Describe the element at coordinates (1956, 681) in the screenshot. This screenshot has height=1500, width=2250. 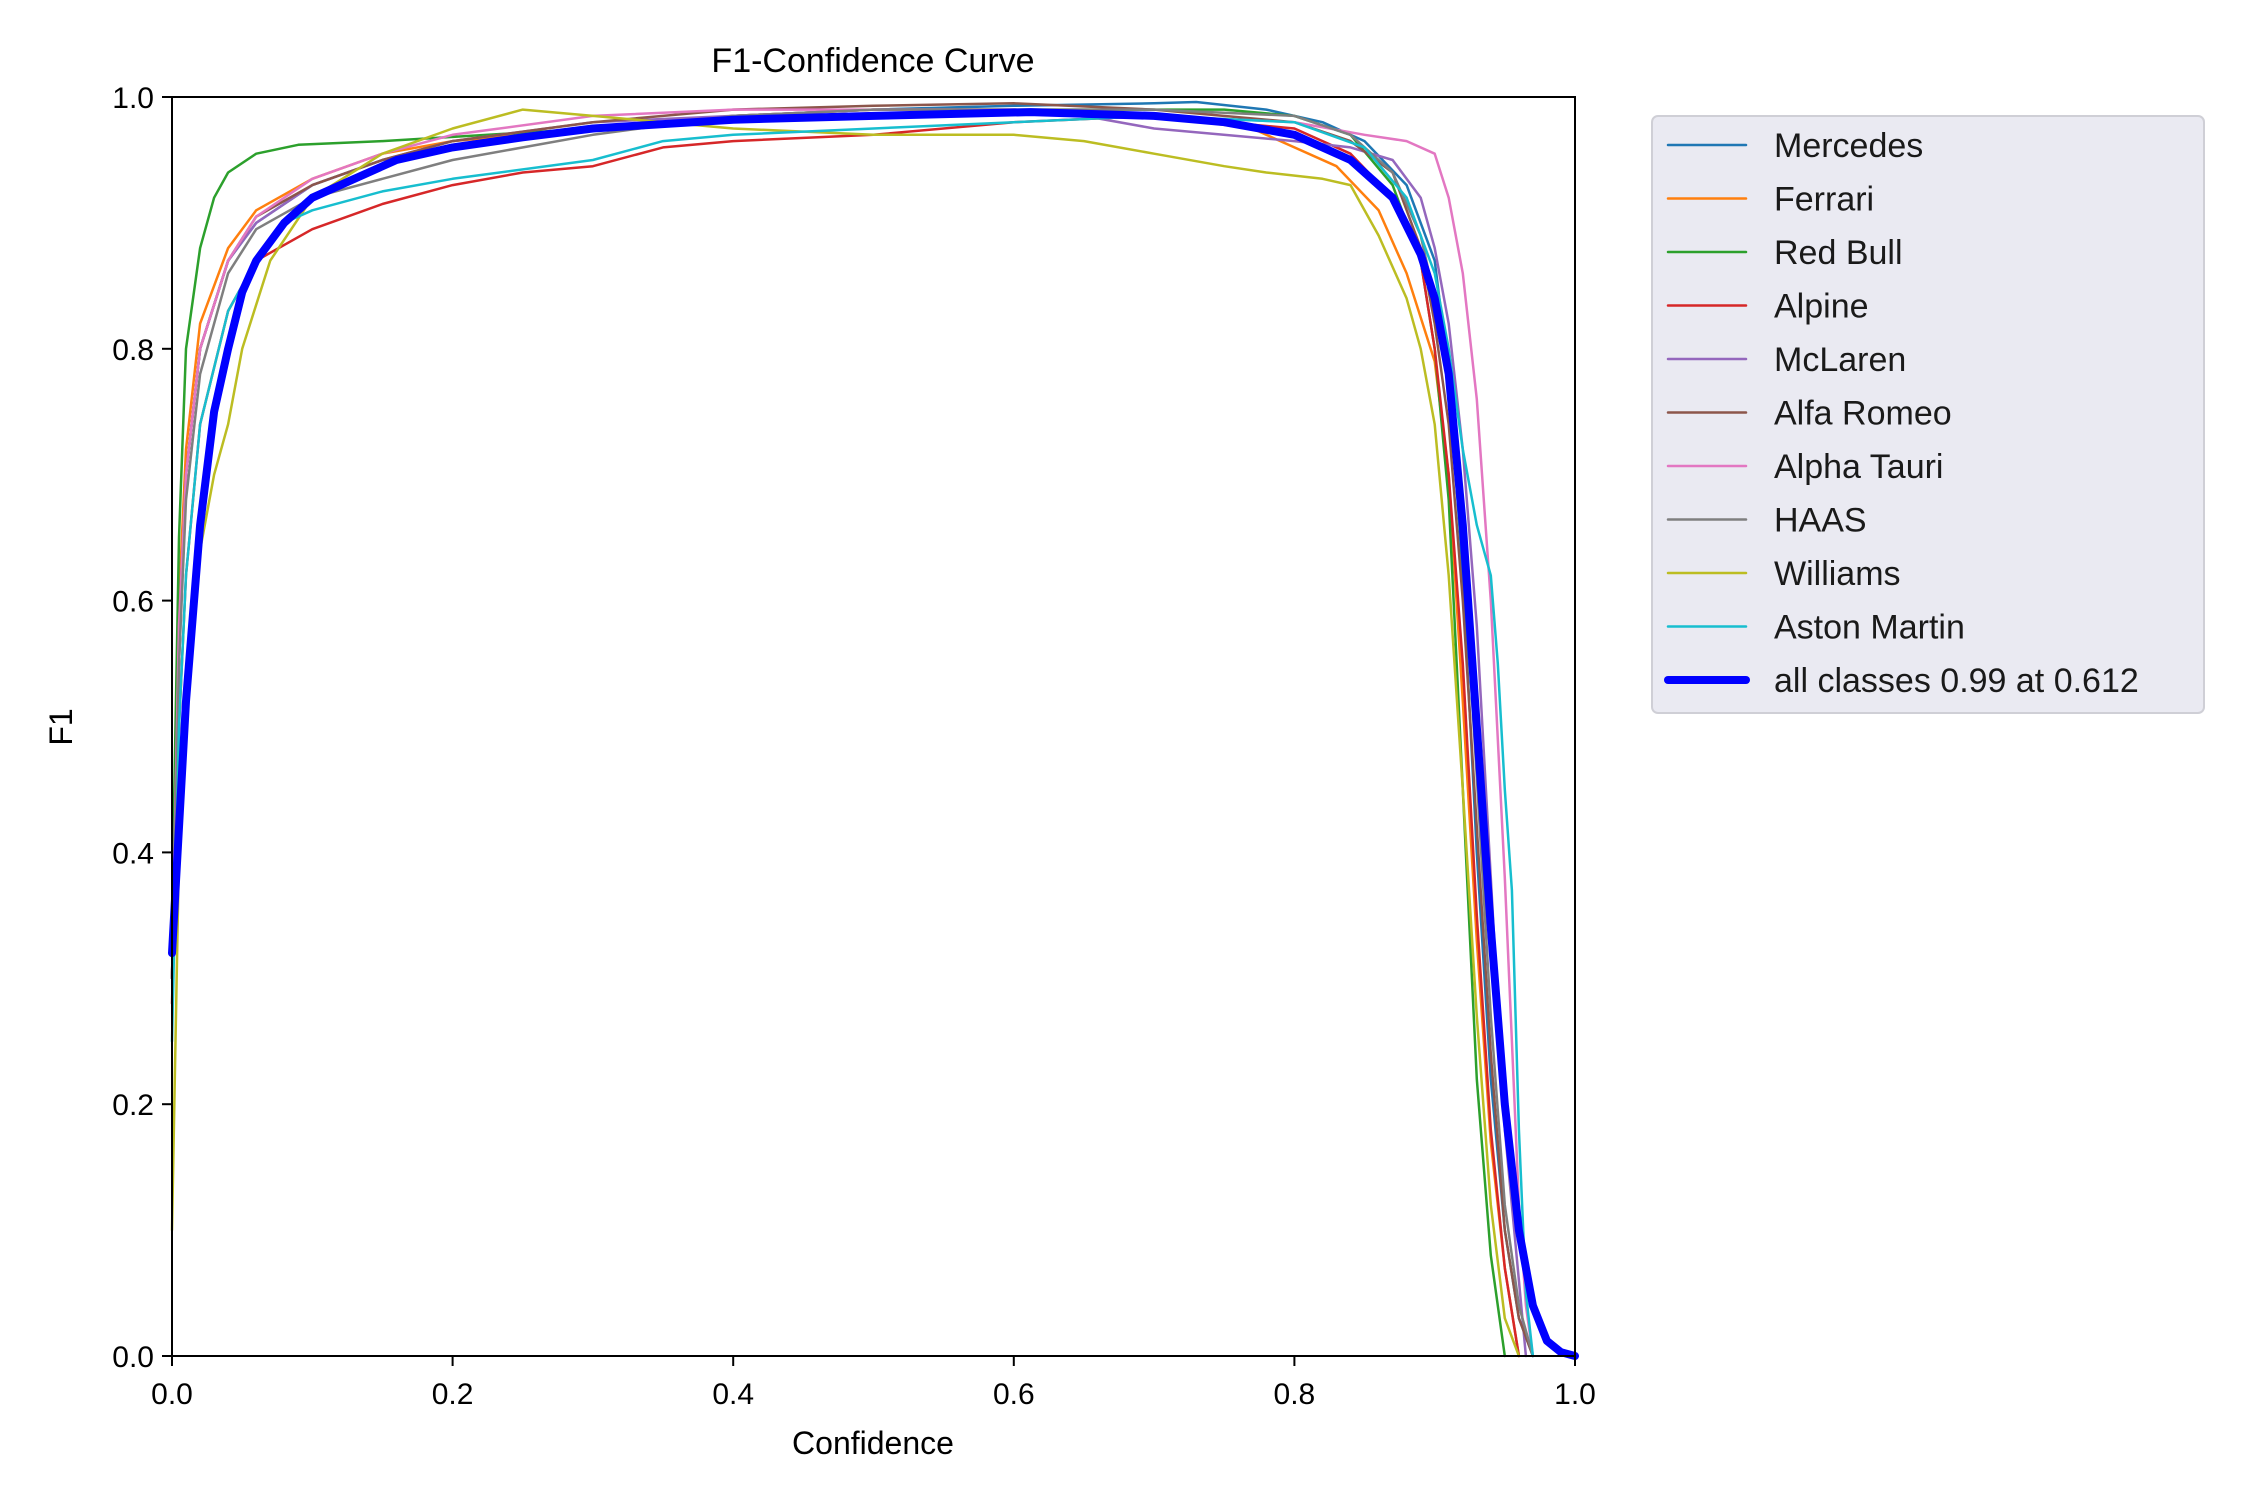
I see `legend-label-all-classes-0-99-at-0-612: all classes 0.99 at 0.612` at that location.